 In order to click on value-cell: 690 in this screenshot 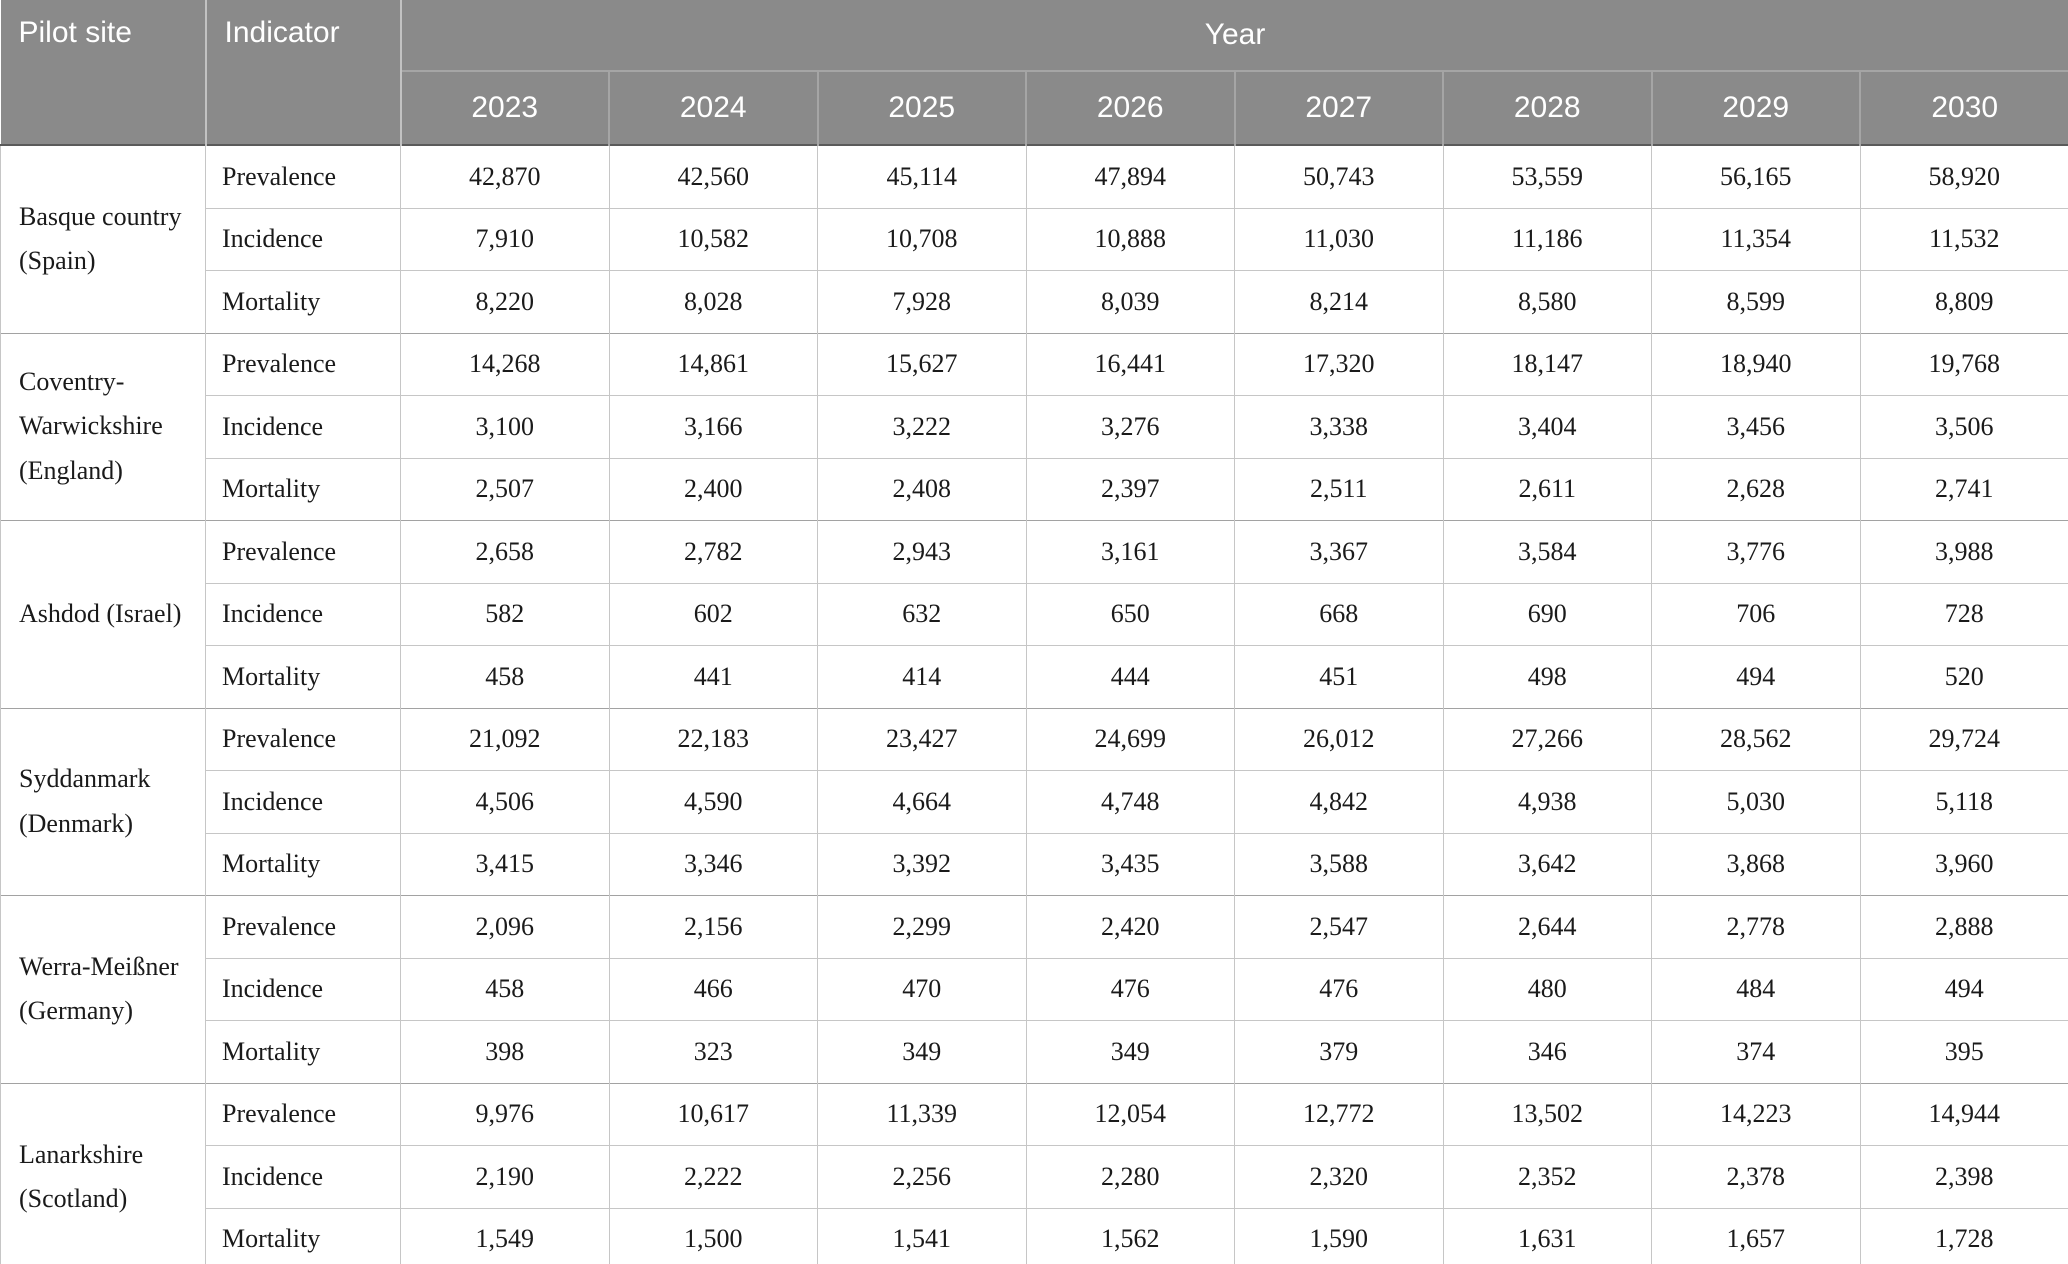, I will do `click(1547, 614)`.